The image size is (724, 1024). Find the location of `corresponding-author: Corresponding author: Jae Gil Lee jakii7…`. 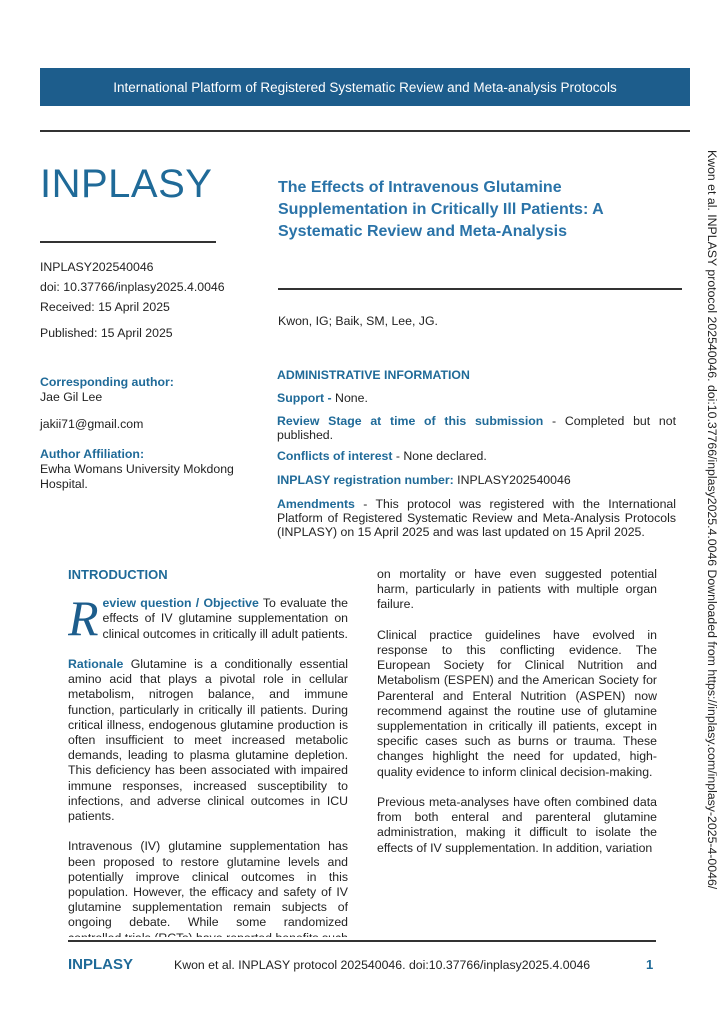

corresponding-author: Corresponding author: Jae Gil Lee jakii7… is located at coordinates (150, 403).